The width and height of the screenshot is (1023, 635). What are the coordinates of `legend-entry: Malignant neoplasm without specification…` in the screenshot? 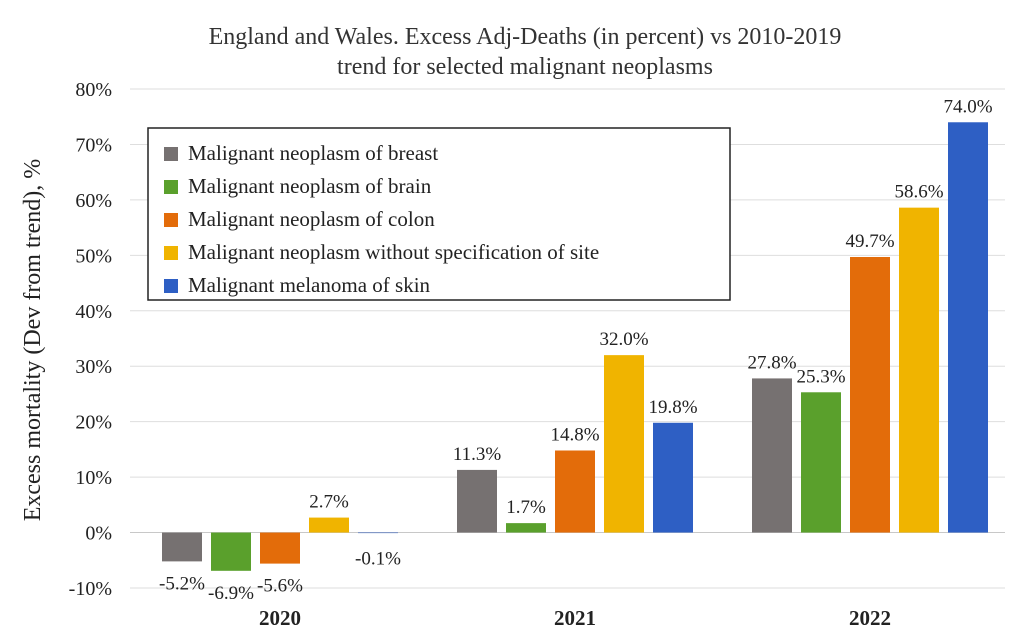 It's located at (393, 252).